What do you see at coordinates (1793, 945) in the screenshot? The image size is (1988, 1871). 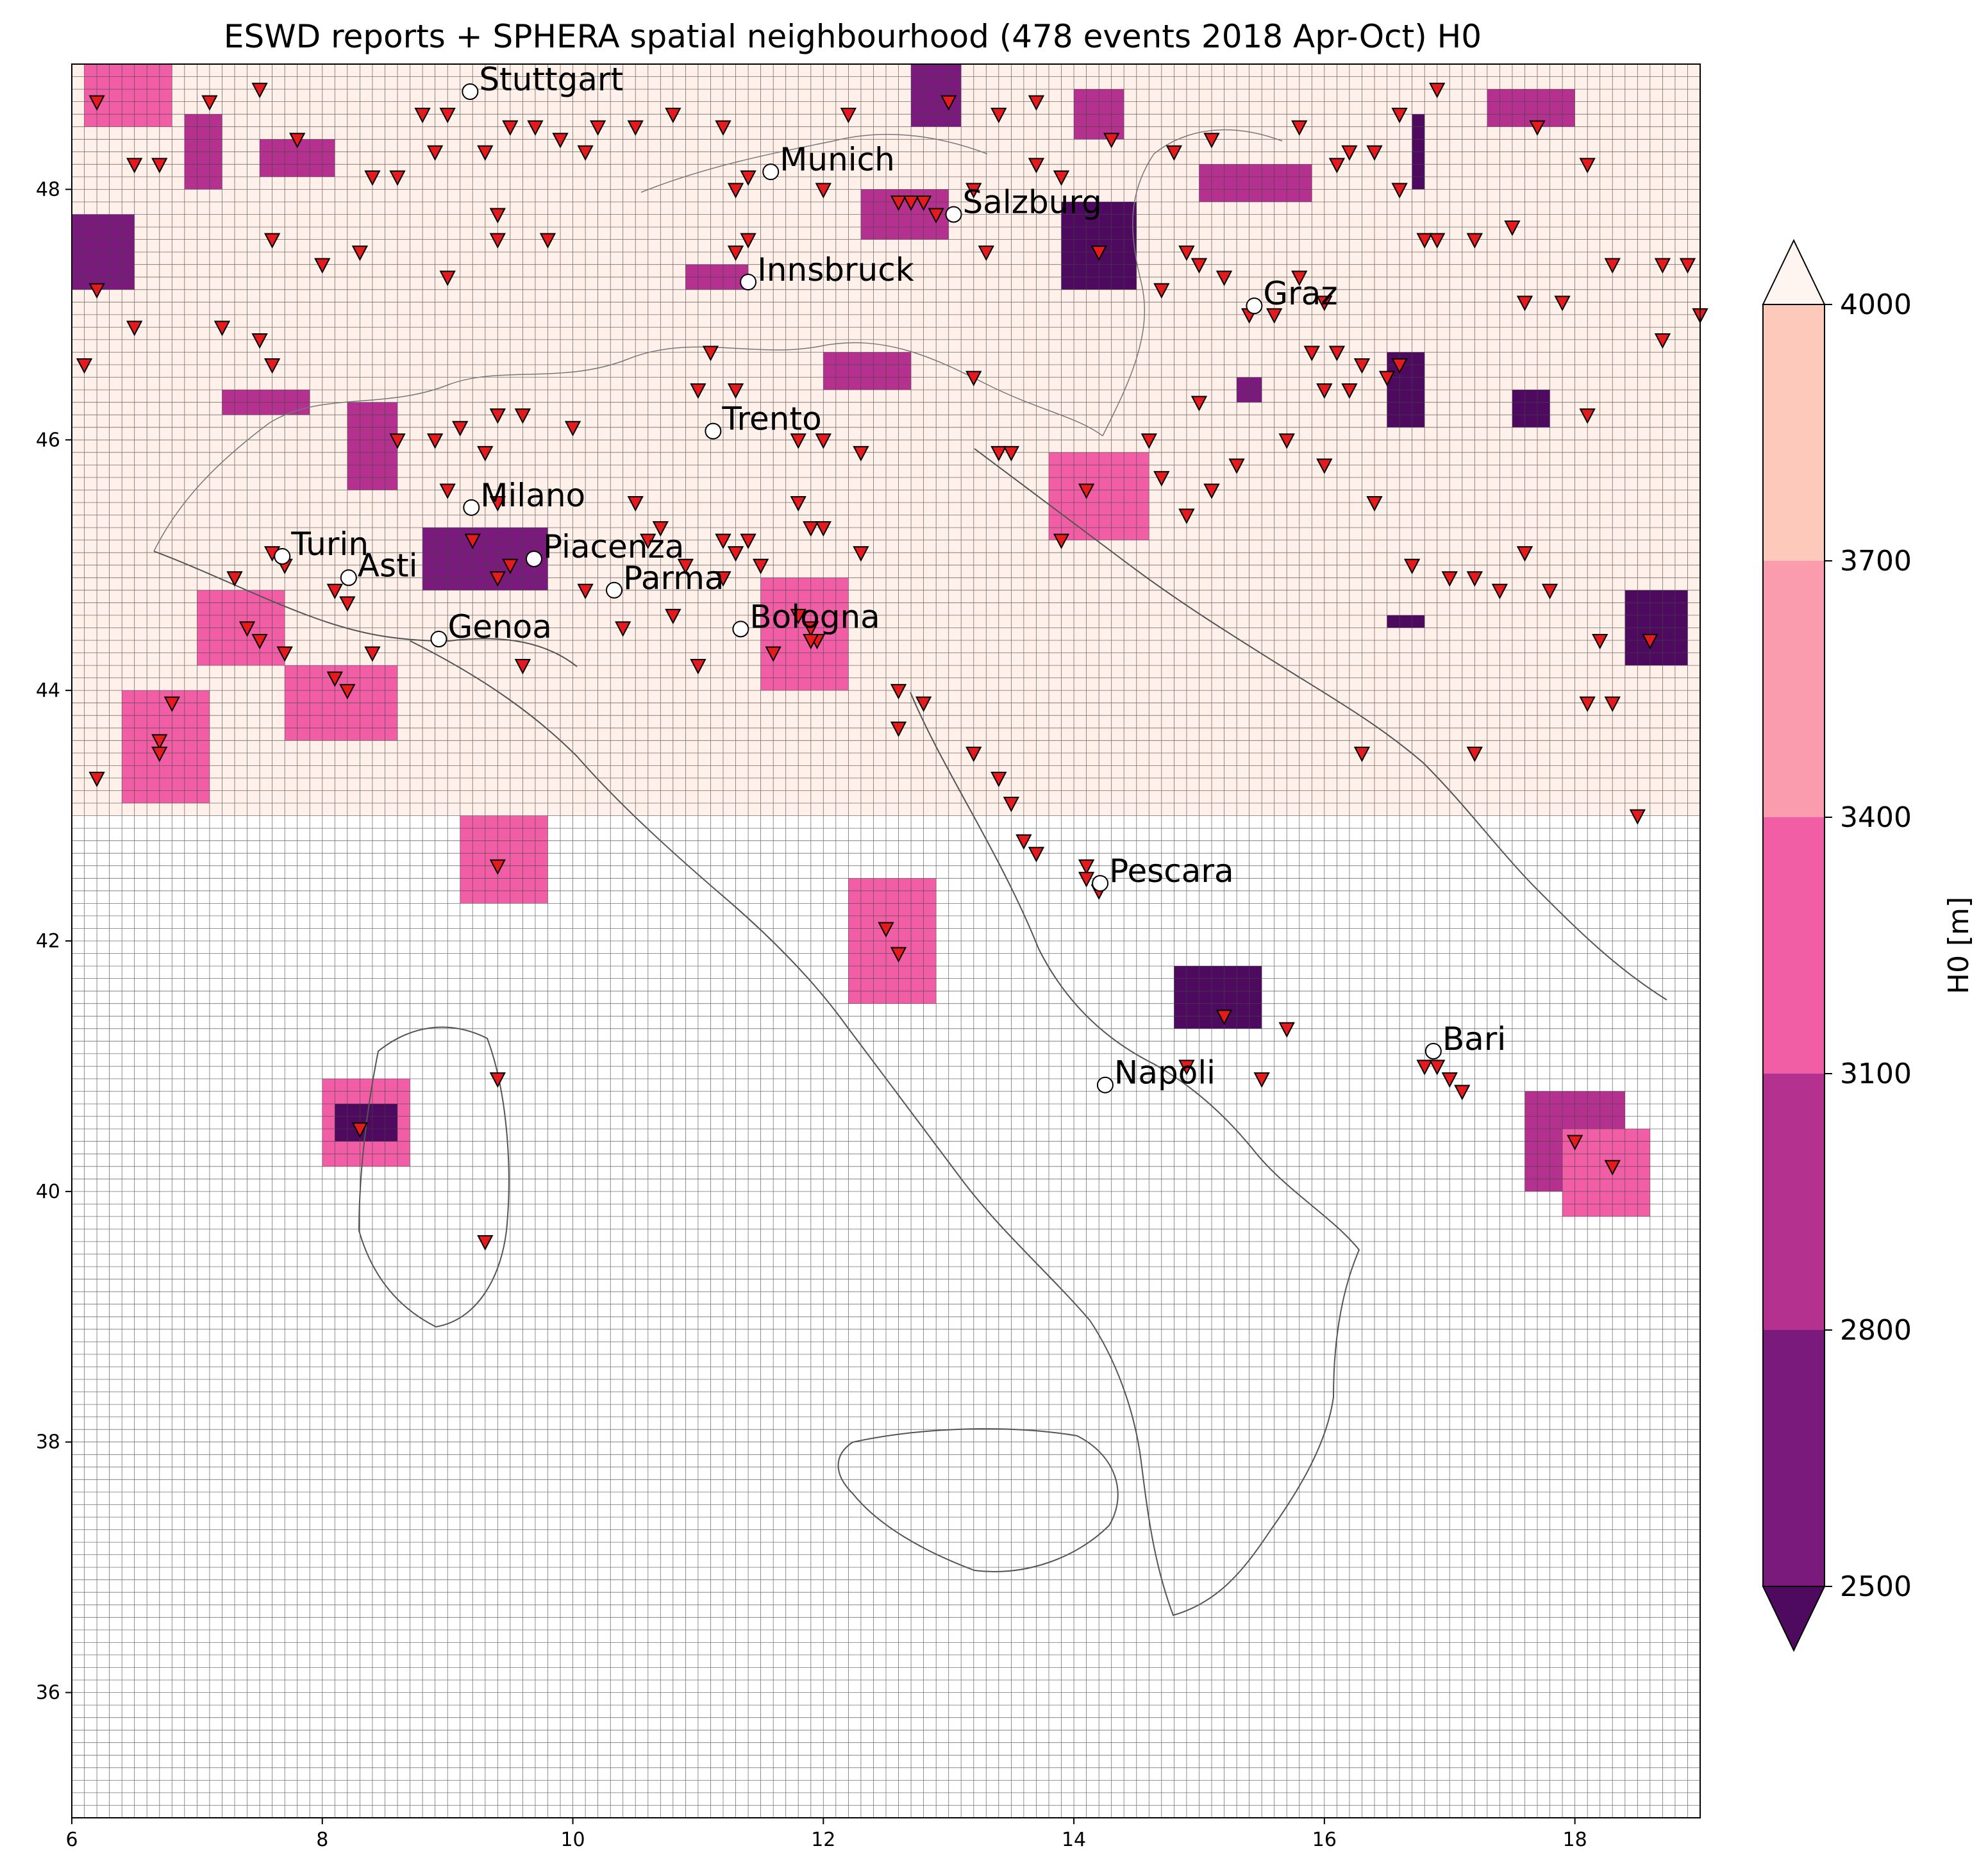 I see `colorbar-frame` at bounding box center [1793, 945].